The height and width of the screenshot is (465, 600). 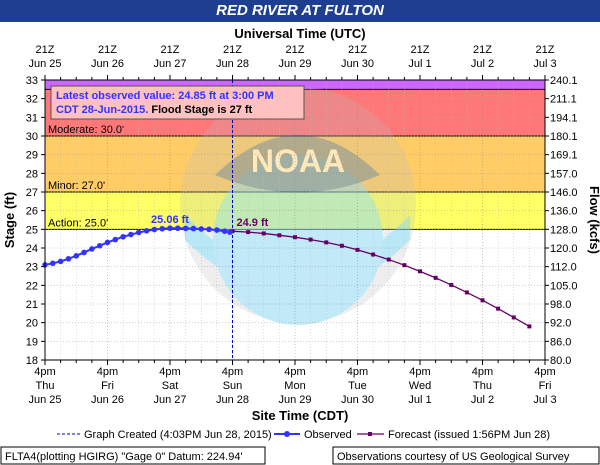 I want to click on stage-tick-label: 29, so click(x=32, y=156).